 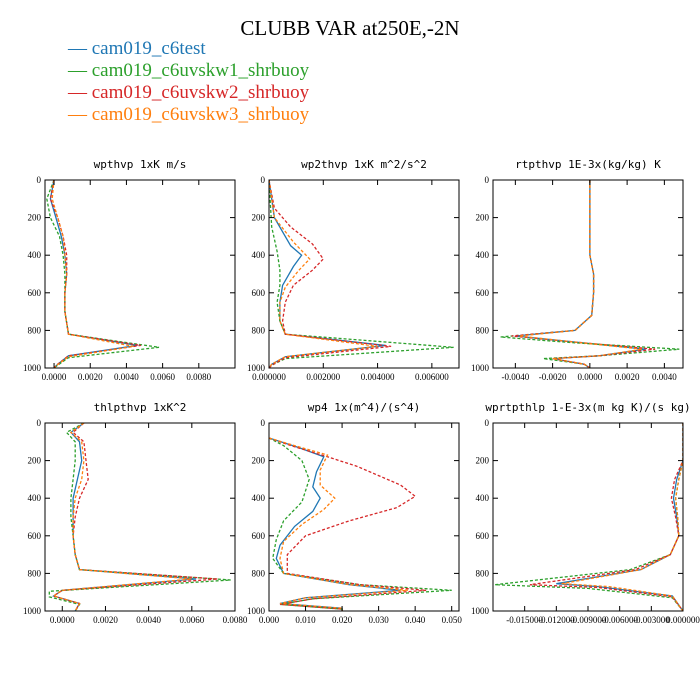 What do you see at coordinates (378, 377) in the screenshot?
I see `x-tick-label: 0.004000` at bounding box center [378, 377].